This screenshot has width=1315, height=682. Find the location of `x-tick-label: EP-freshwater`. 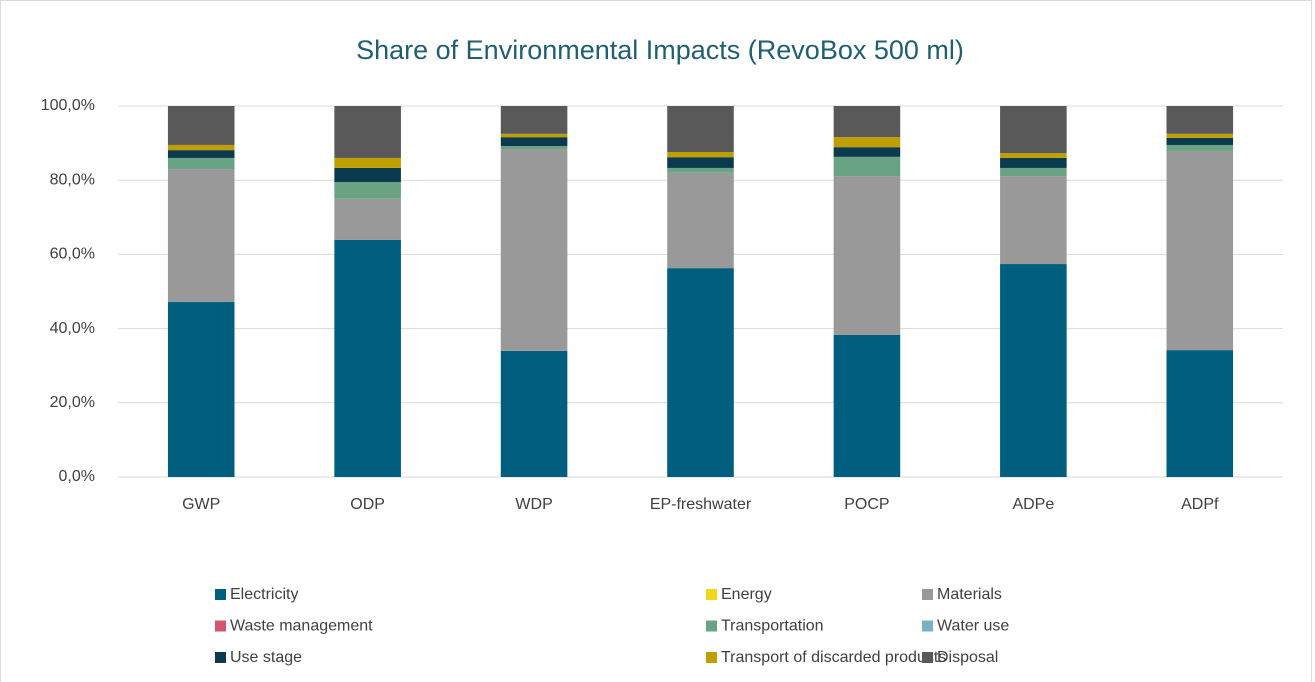

x-tick-label: EP-freshwater is located at coordinates (701, 504).